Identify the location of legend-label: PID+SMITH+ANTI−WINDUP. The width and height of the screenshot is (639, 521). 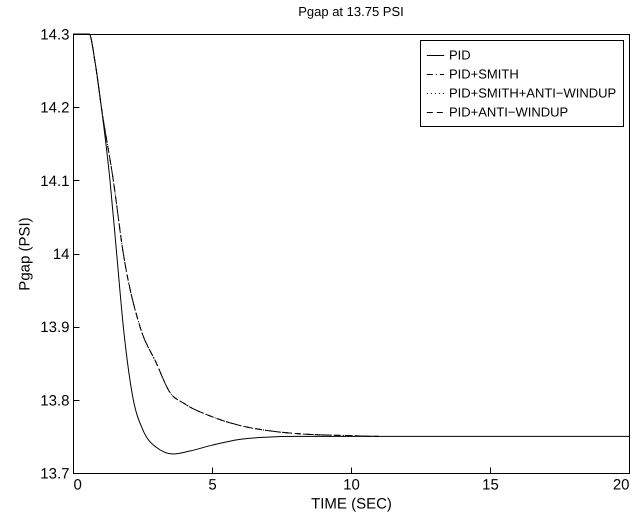
(532, 93).